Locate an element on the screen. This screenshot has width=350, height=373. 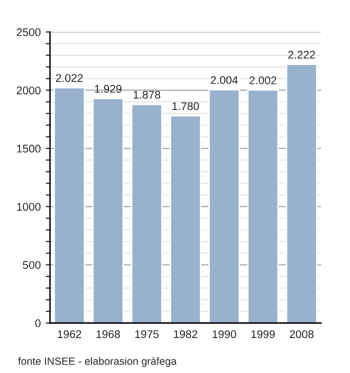
x-tick-label: 1975 is located at coordinates (147, 334).